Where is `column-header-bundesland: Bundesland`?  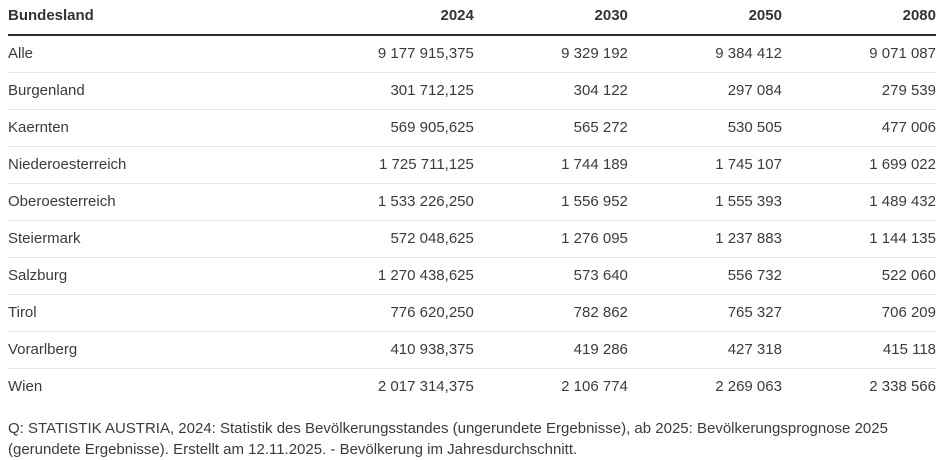
column-header-bundesland: Bundesland is located at coordinates (164, 18).